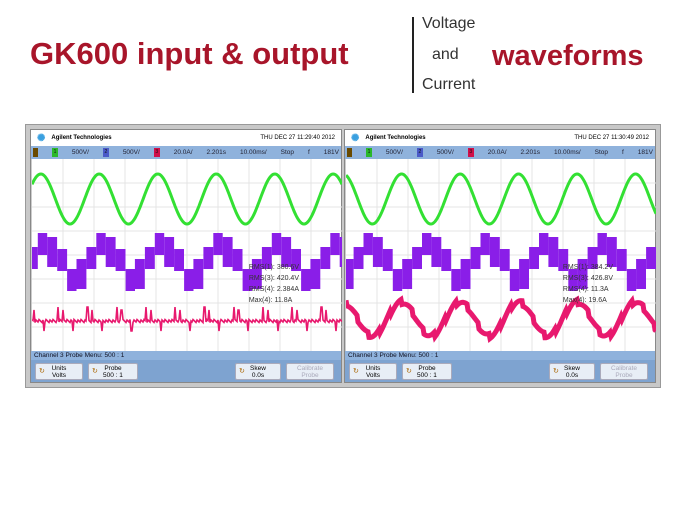  Describe the element at coordinates (445, 54) in the screenshot. I see `side-word-and: and` at that location.